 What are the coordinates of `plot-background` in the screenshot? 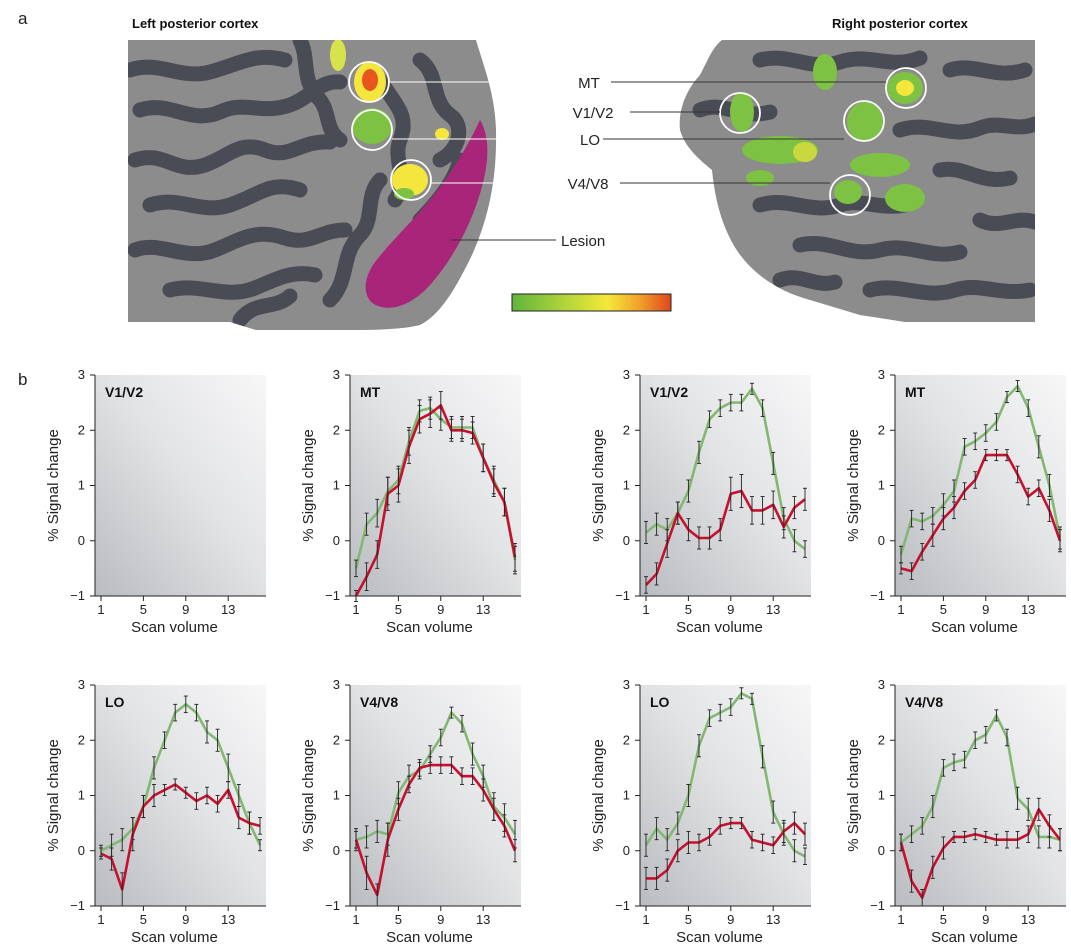 It's located at (180, 485).